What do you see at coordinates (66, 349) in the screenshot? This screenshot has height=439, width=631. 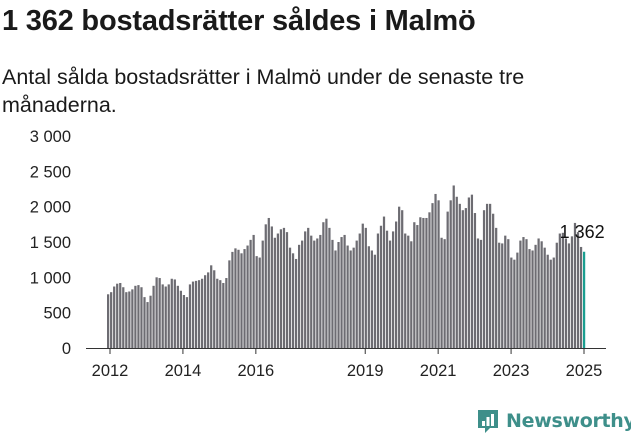 I see `y-tick-label: 0` at bounding box center [66, 349].